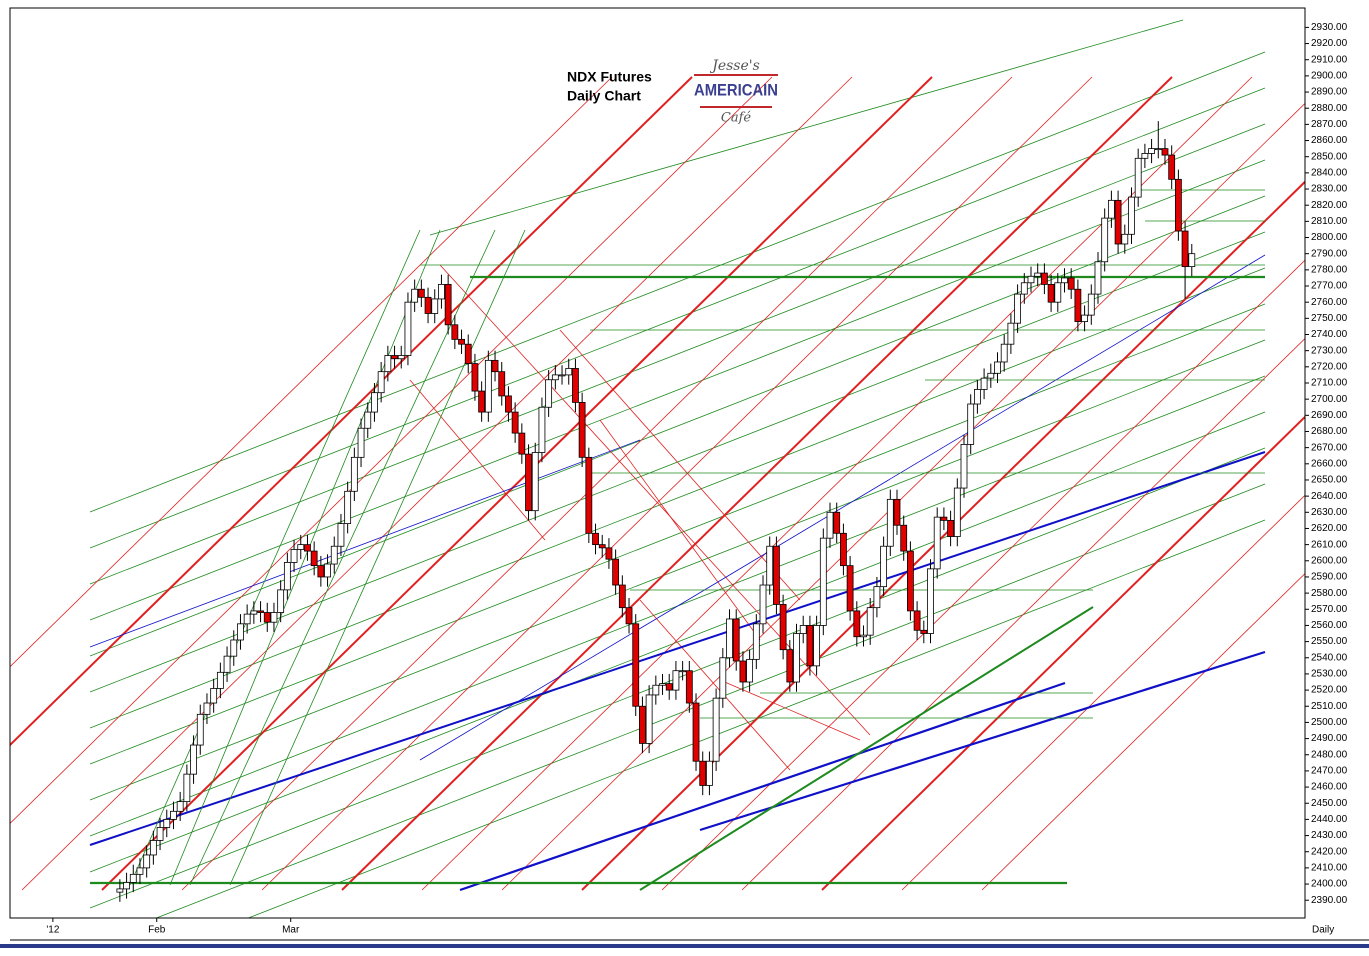 This screenshot has height=956, width=1369. I want to click on y-tick-label: 2460.00, so click(1329, 787).